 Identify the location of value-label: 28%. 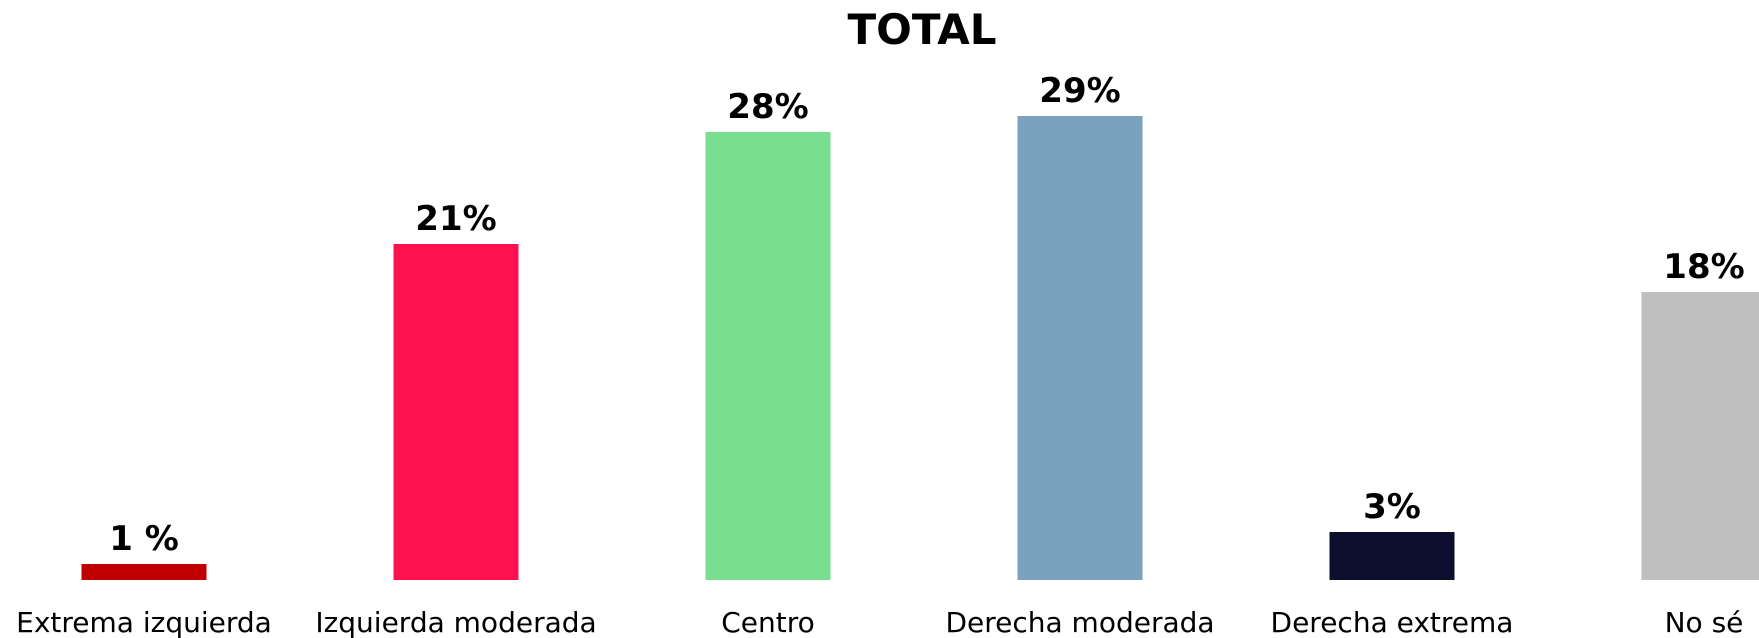
(767, 107).